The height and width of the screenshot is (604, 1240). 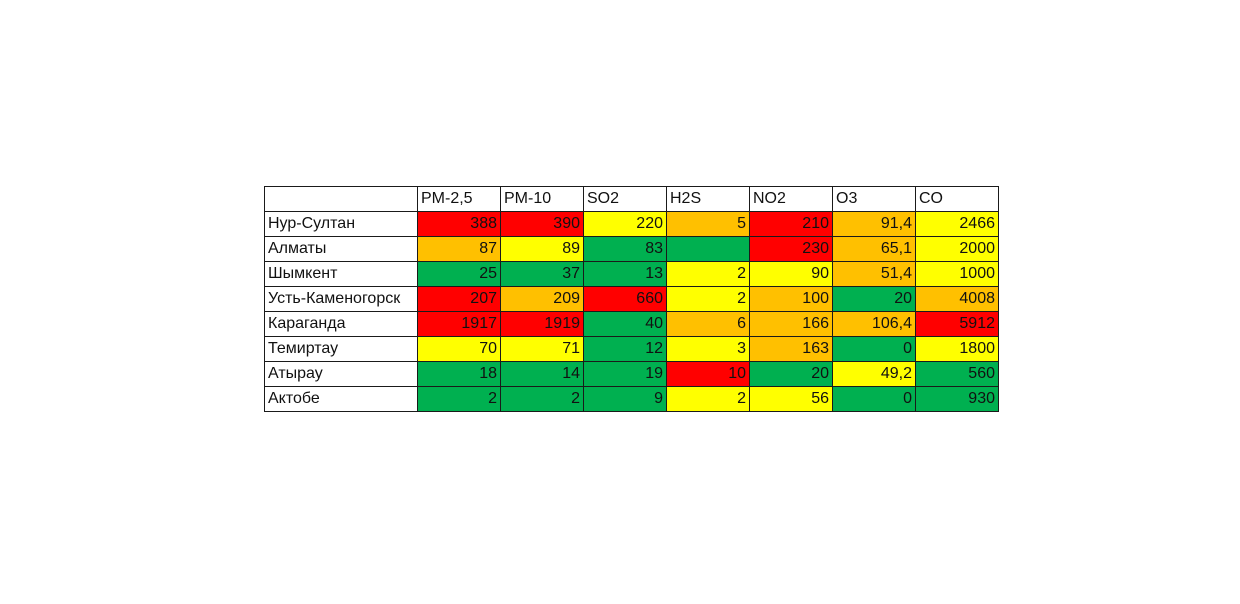 I want to click on value-cell-o3: 106,4, so click(x=874, y=324).